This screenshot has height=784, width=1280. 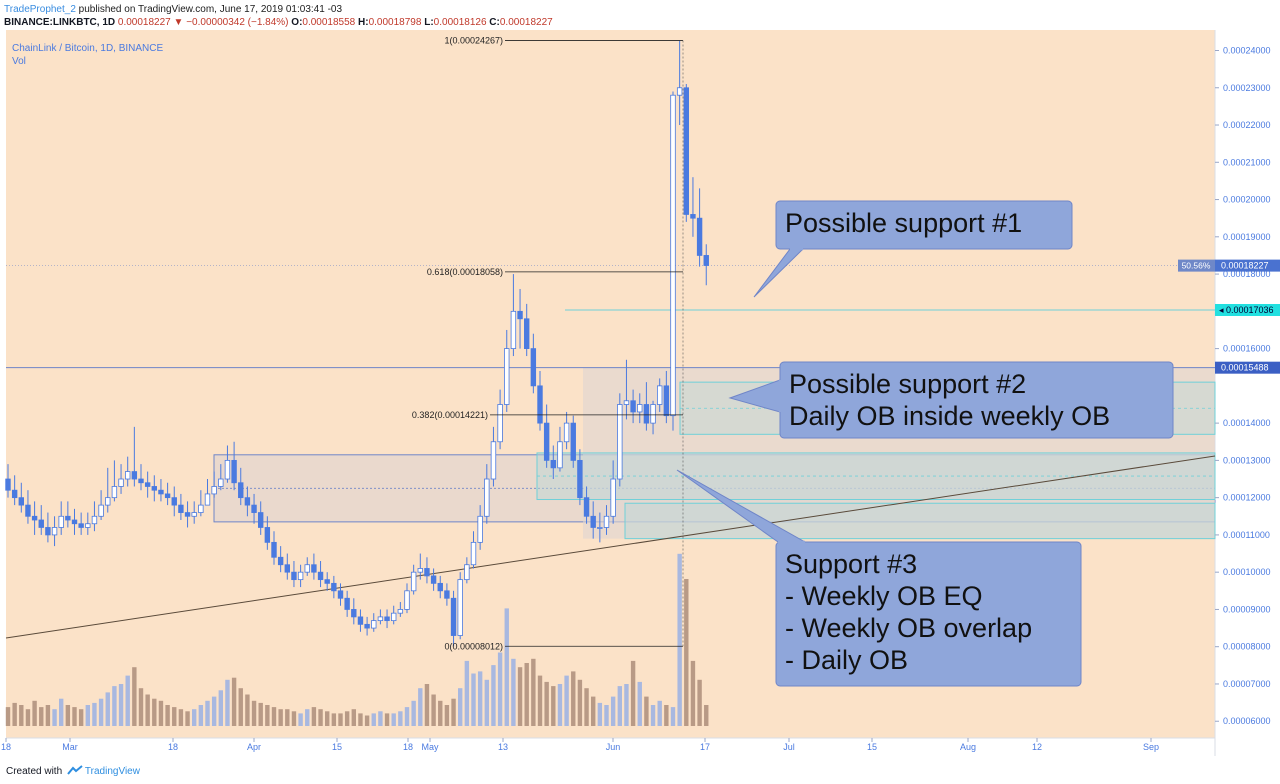 I want to click on y-tick-label: 0.00021000, so click(x=1247, y=162).